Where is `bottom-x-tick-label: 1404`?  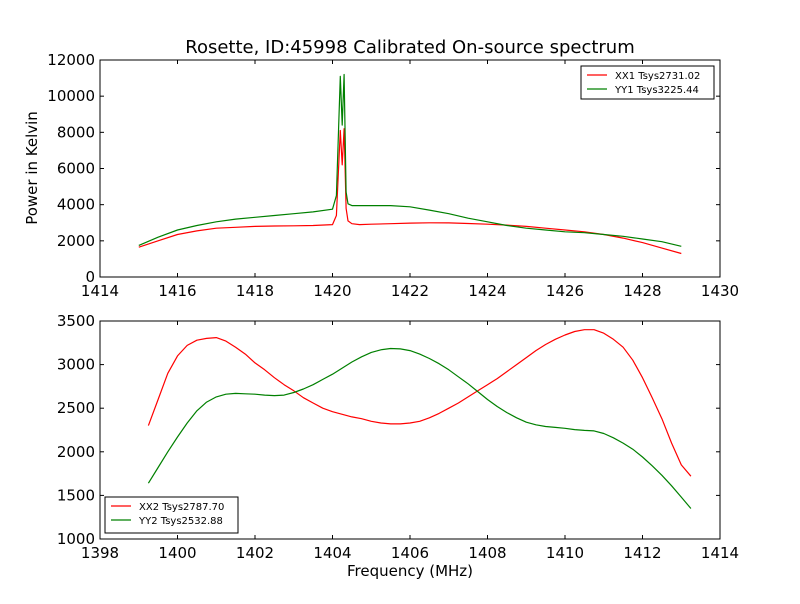
bottom-x-tick-label: 1404 is located at coordinates (332, 553).